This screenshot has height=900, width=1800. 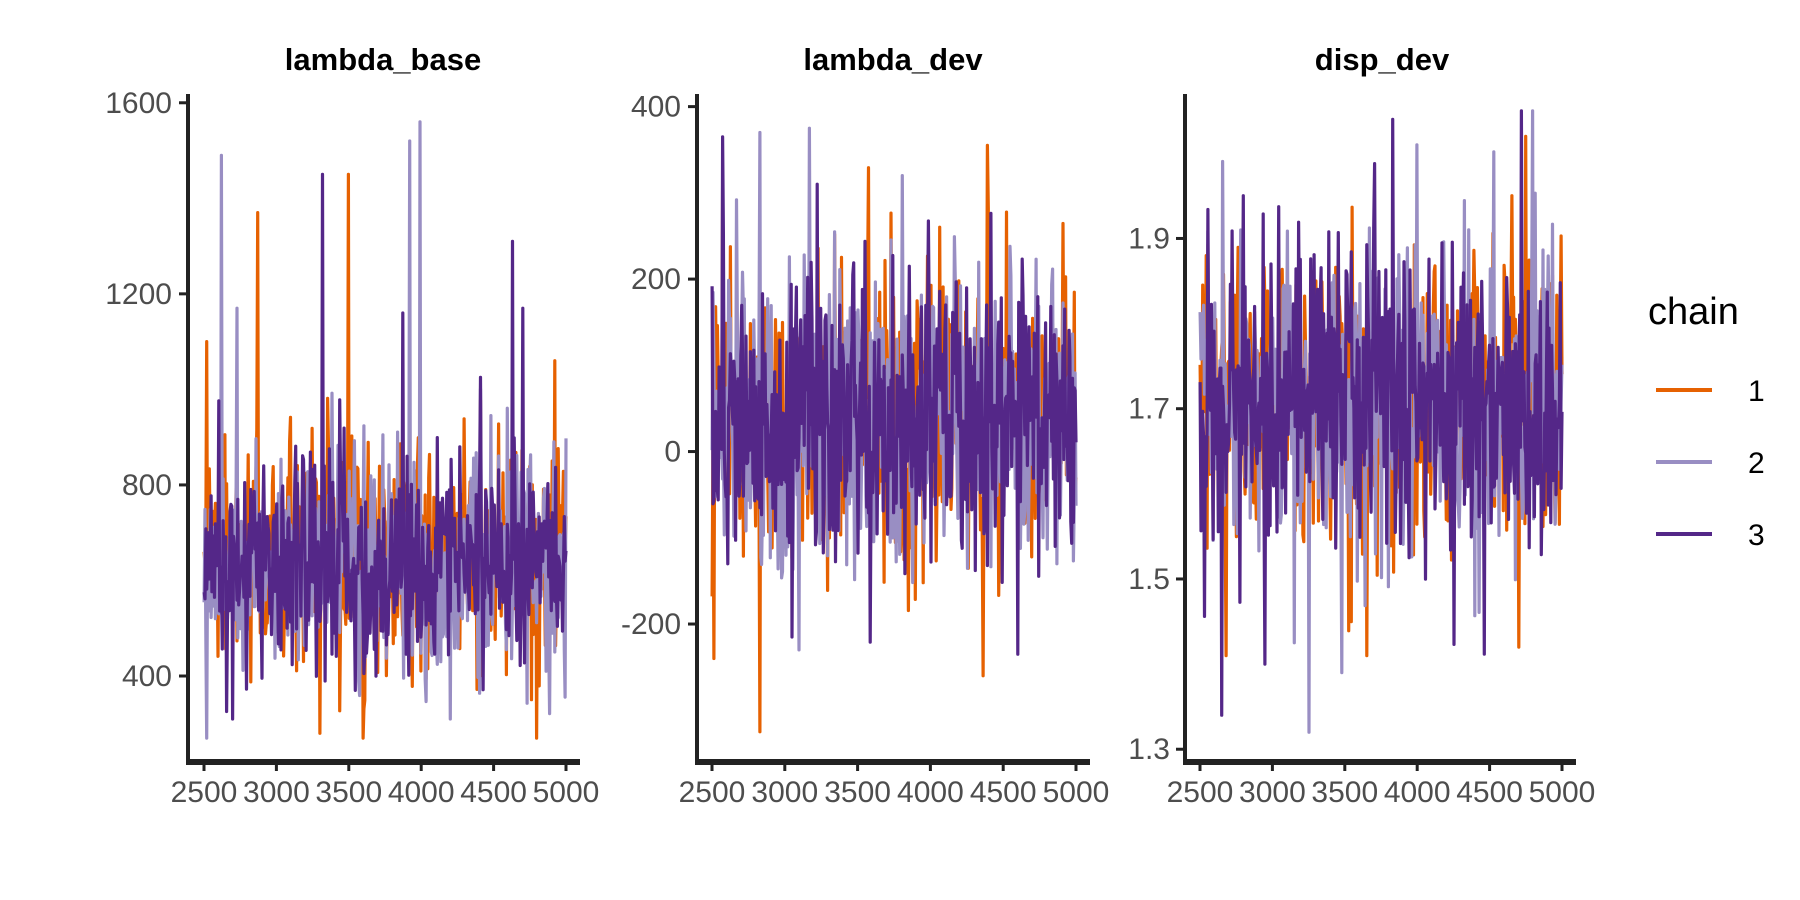 What do you see at coordinates (893, 59) in the screenshot?
I see `panel-title: lambda_dev` at bounding box center [893, 59].